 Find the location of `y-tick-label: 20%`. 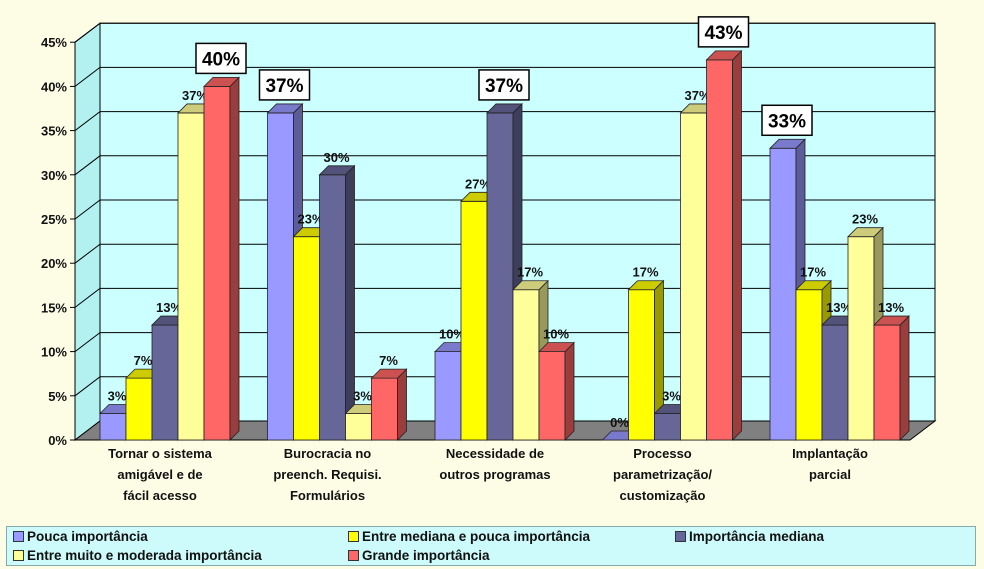

y-tick-label: 20% is located at coordinates (54, 263).